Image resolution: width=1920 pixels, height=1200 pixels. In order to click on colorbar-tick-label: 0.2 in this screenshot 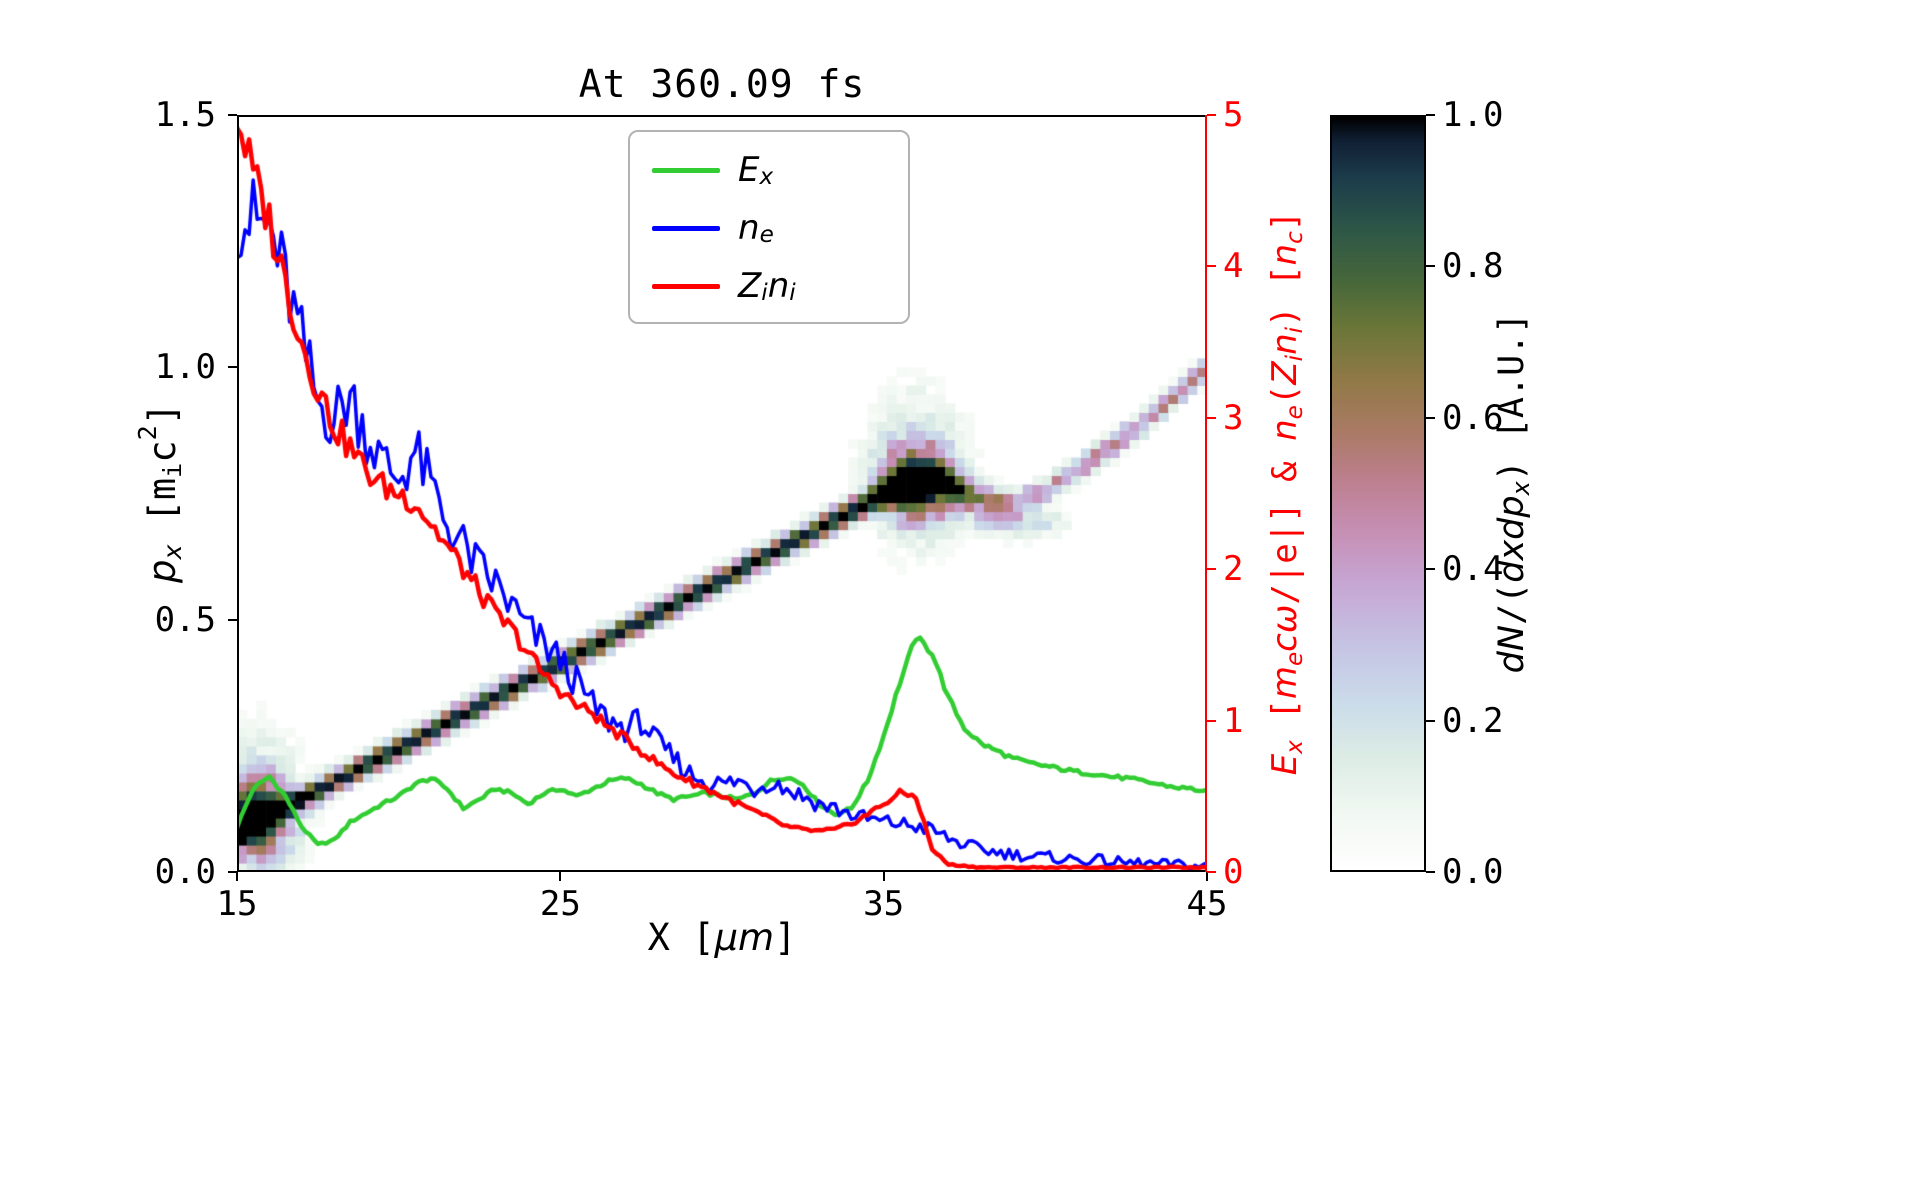, I will do `click(1473, 720)`.